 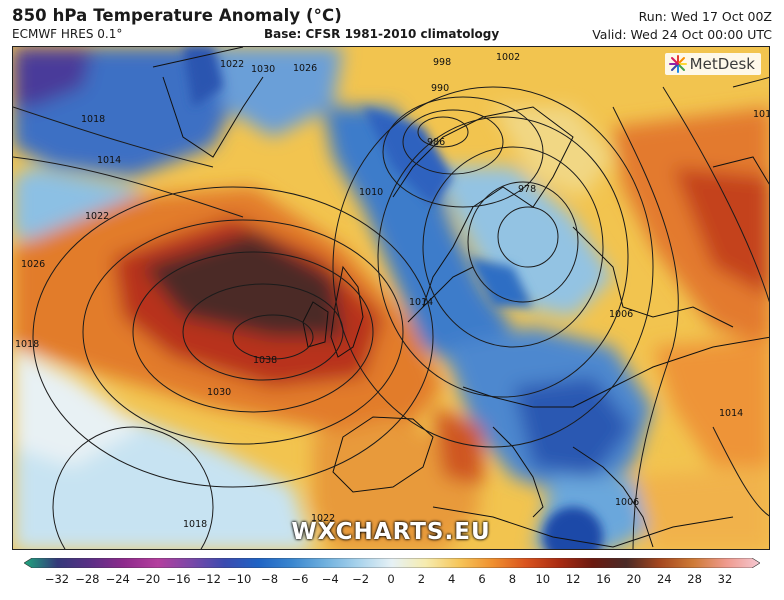 I want to click on colorbar-tick-label: −4, so click(x=330, y=579).